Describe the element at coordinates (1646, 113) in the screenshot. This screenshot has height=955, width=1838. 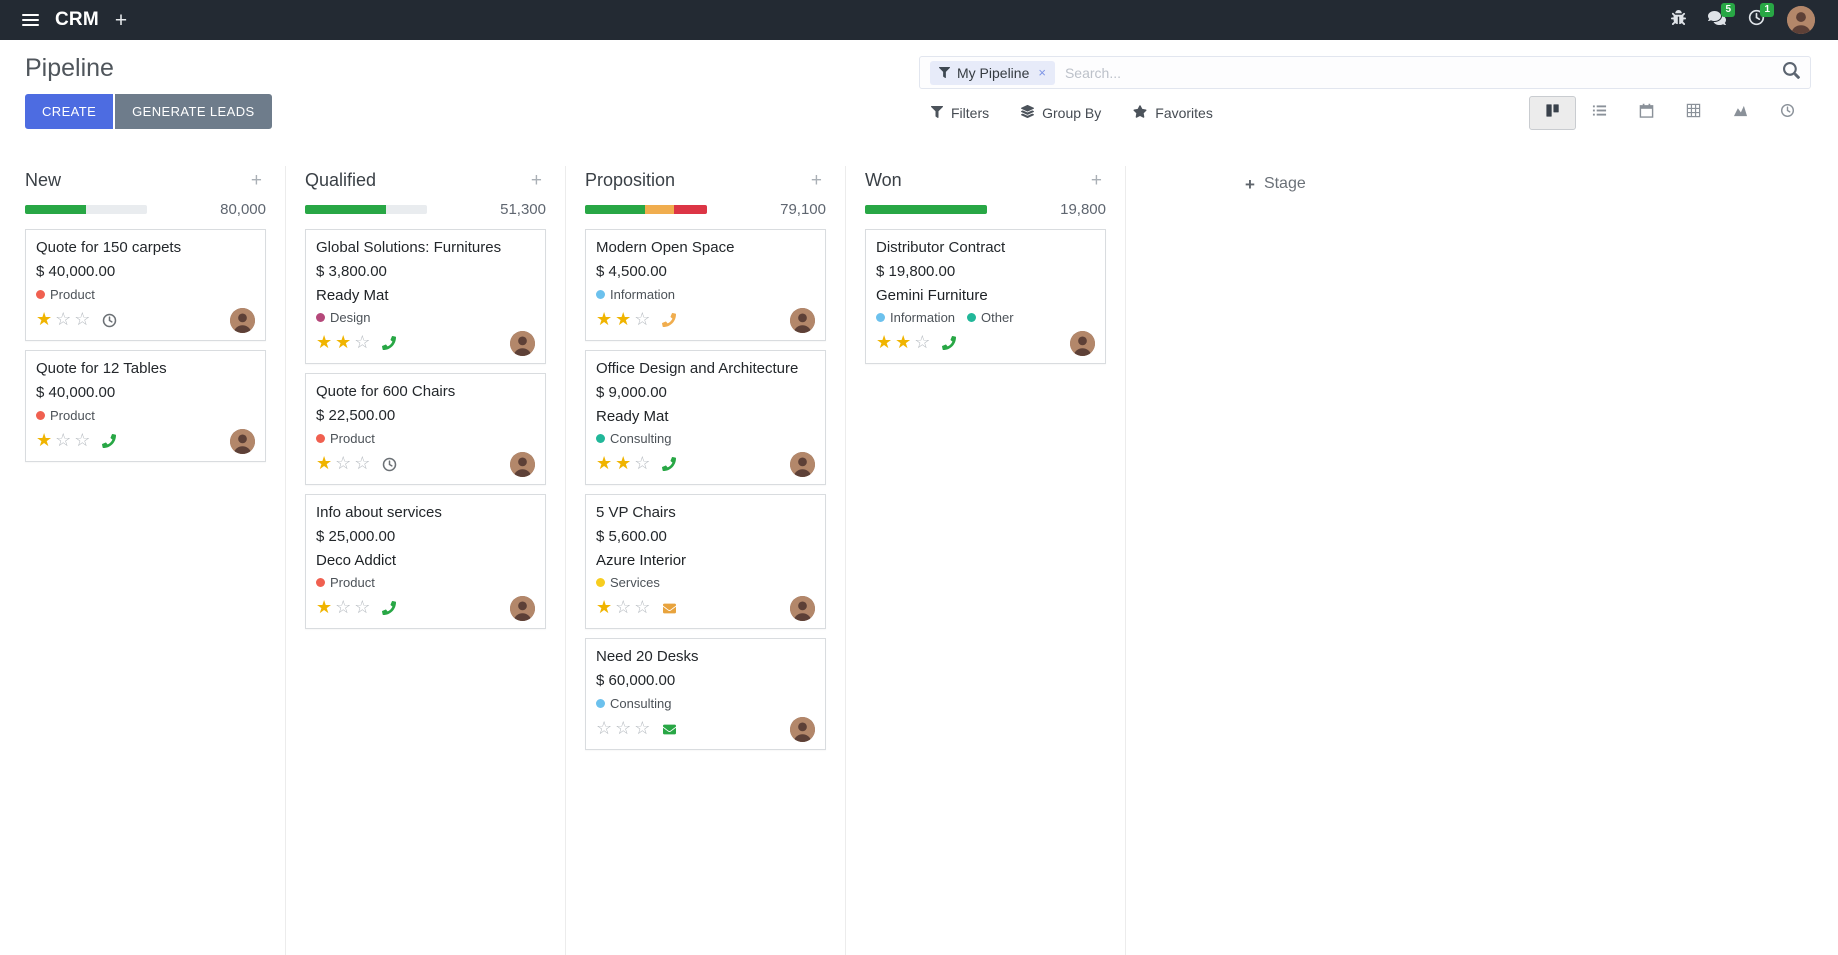
I see `view-calendar-button` at that location.